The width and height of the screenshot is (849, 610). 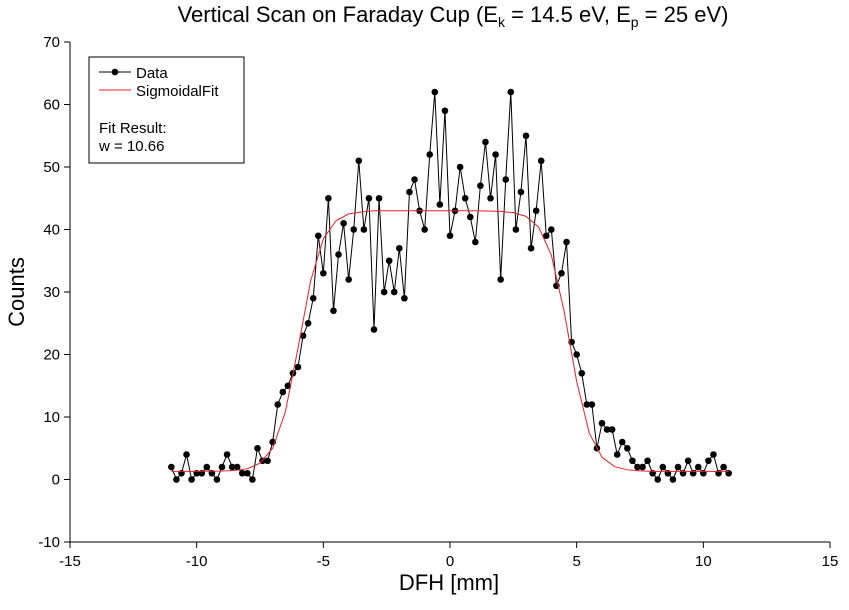 What do you see at coordinates (177, 91) in the screenshot?
I see `legend-label: SigmoidalFit` at bounding box center [177, 91].